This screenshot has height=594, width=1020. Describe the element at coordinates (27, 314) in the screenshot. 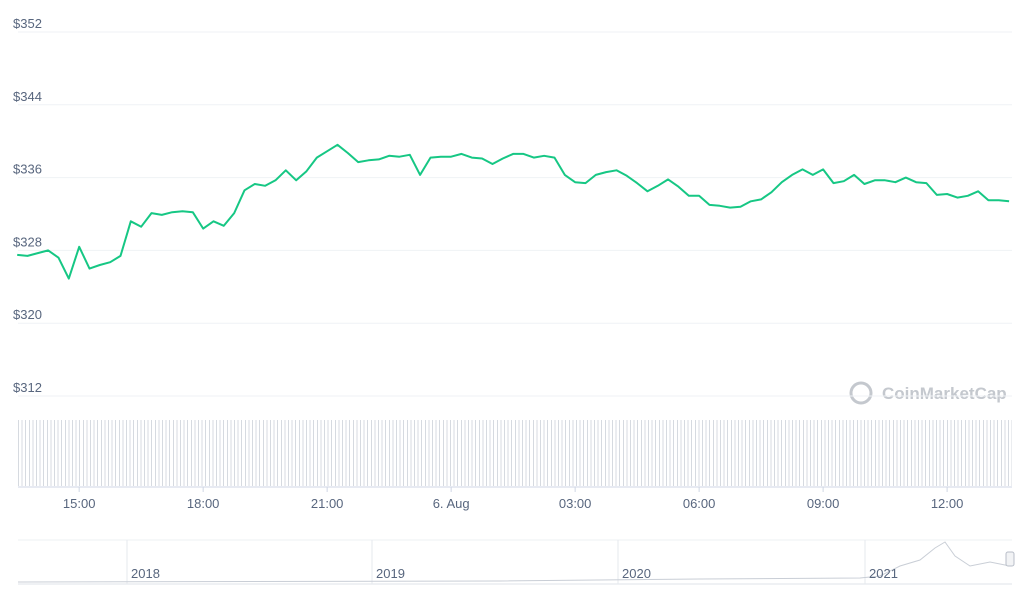

I see `y-tick-label: $320` at that location.